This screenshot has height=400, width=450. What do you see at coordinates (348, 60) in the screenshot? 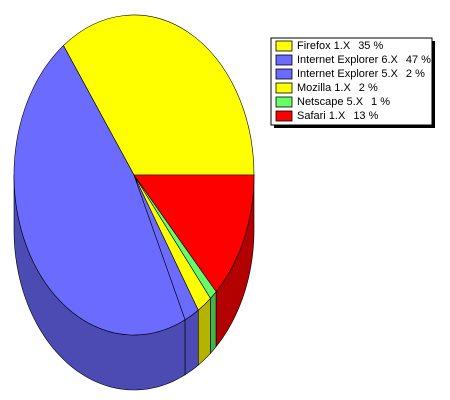
I see `legend-label: Internet Explorer 6.X` at bounding box center [348, 60].